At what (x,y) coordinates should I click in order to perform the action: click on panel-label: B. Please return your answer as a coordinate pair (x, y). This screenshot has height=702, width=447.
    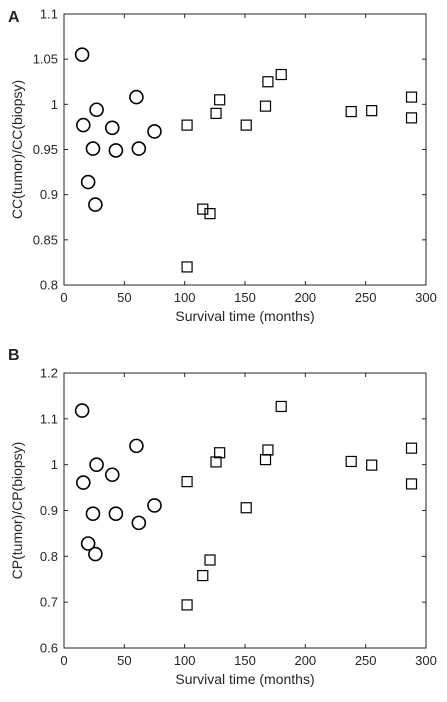
    Looking at the image, I should click on (14, 355).